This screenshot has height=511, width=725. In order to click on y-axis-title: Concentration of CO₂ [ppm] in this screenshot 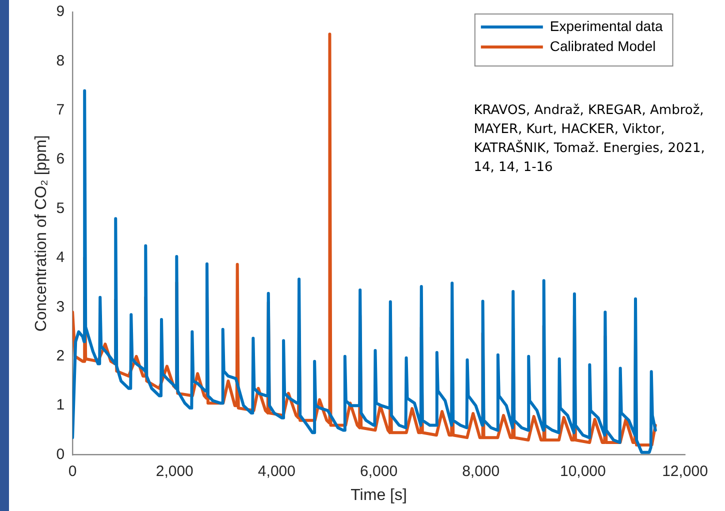, I will do `click(41, 233)`.